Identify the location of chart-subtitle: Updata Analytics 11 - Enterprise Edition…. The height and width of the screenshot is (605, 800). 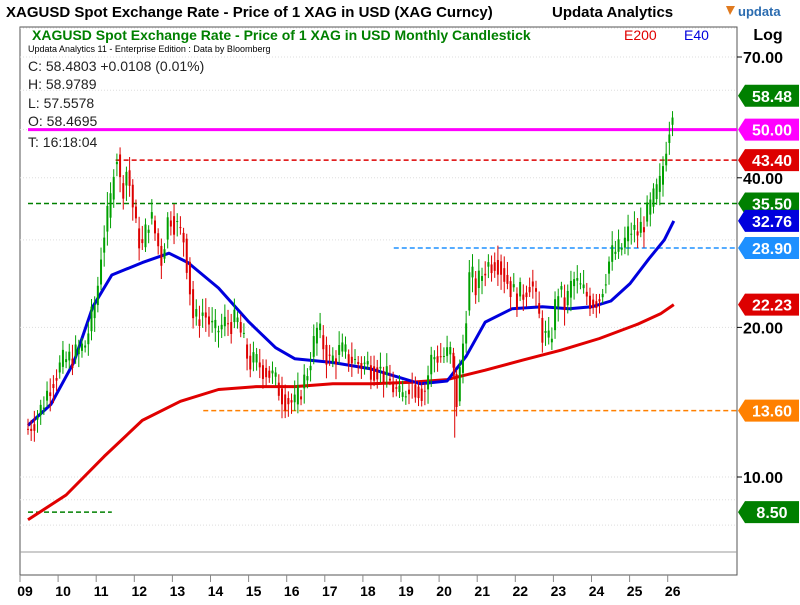
(149, 49).